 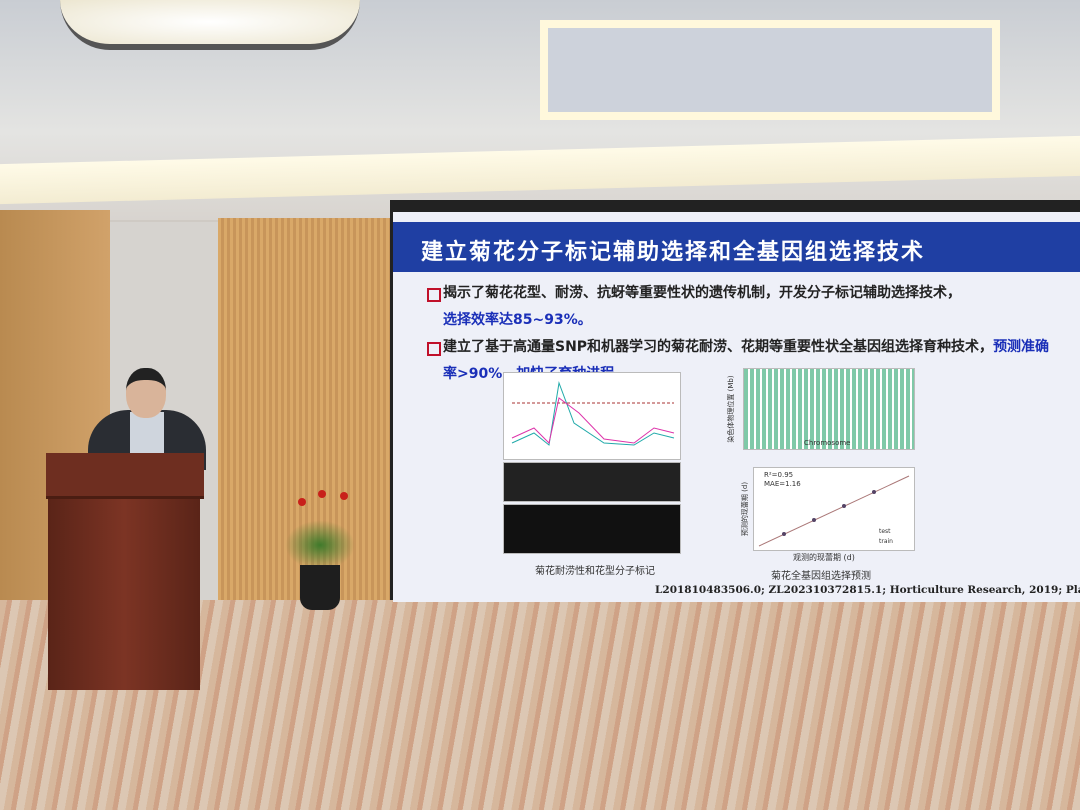 What do you see at coordinates (702, 293) in the screenshot?
I see `bullet-text: 揭示了菊花花型、耐涝、抗蚜等重要性状的遗传机制，开发分子标记辅助选择技术，` at bounding box center [702, 293].